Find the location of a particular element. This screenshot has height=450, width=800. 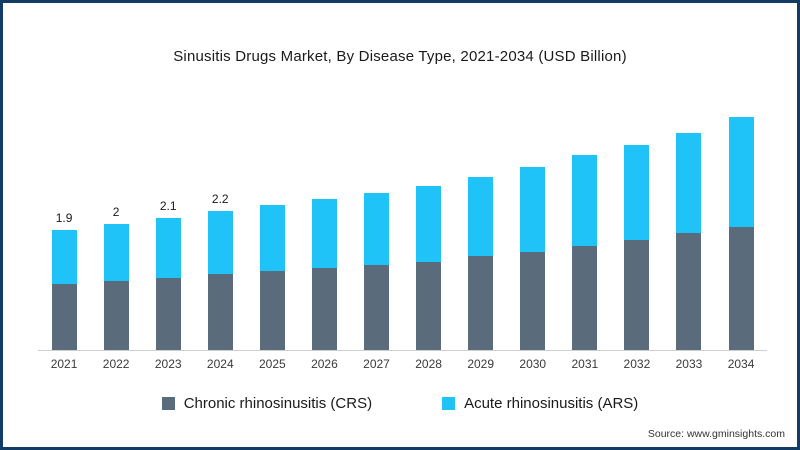

bar-column-2032 is located at coordinates (637, 224).